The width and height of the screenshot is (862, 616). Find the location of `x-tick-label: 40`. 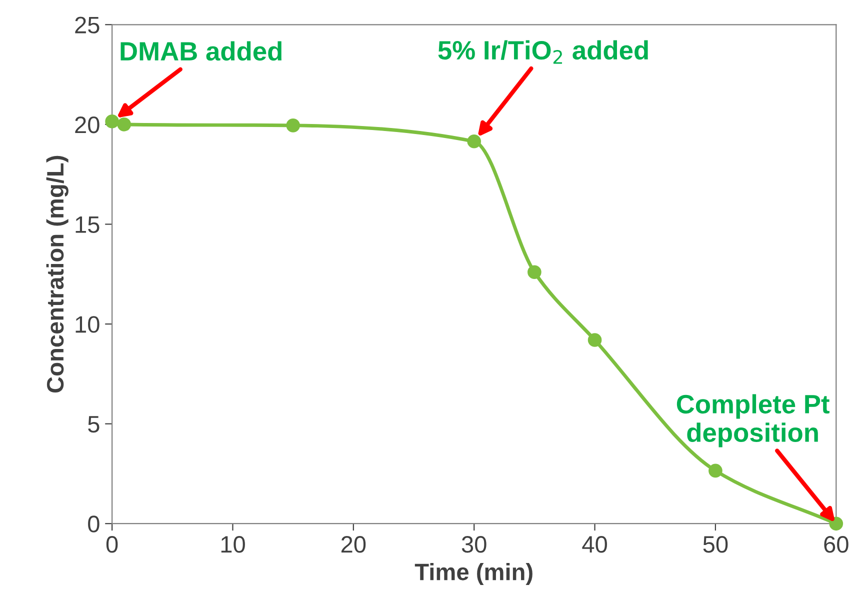

x-tick-label: 40 is located at coordinates (594, 544).